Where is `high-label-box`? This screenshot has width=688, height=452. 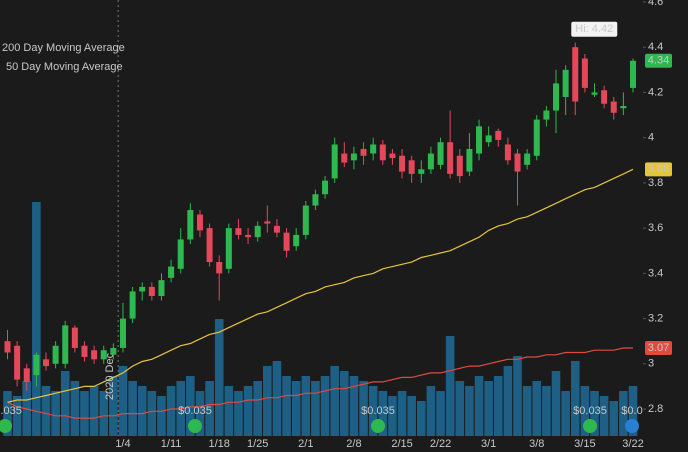
high-label-box is located at coordinates (594, 29).